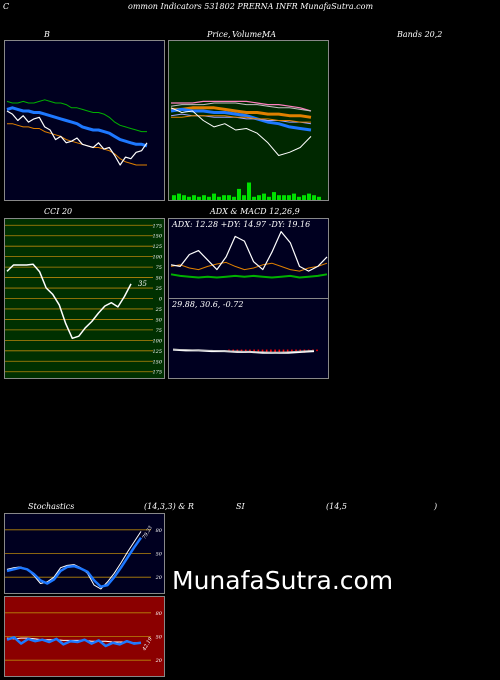 This screenshot has height=680, width=500. What do you see at coordinates (161, 300) in the screenshot?
I see `cci-tick-label-7: 0` at bounding box center [161, 300].